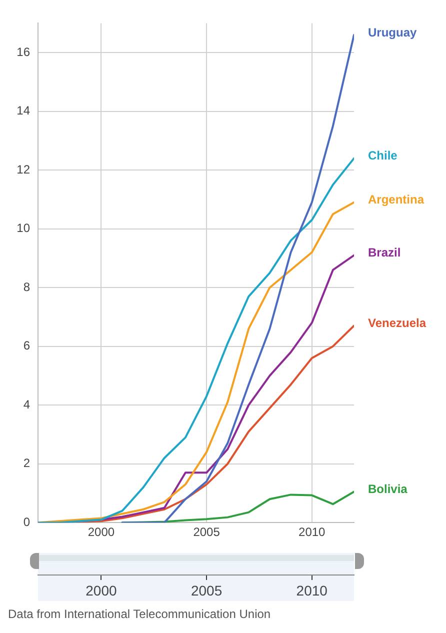 The height and width of the screenshot is (633, 446). What do you see at coordinates (26, 404) in the screenshot?
I see `y-tick-label: 4` at bounding box center [26, 404].